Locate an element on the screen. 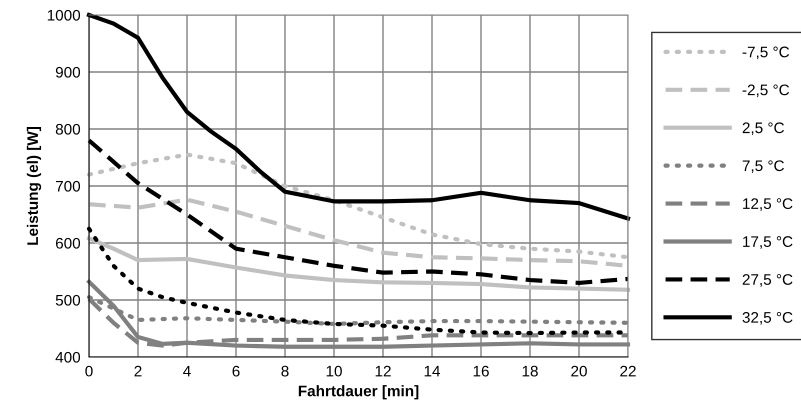 Image resolution: width=801 pixels, height=417 pixels. y-tick-label: 700 is located at coordinates (68, 186).